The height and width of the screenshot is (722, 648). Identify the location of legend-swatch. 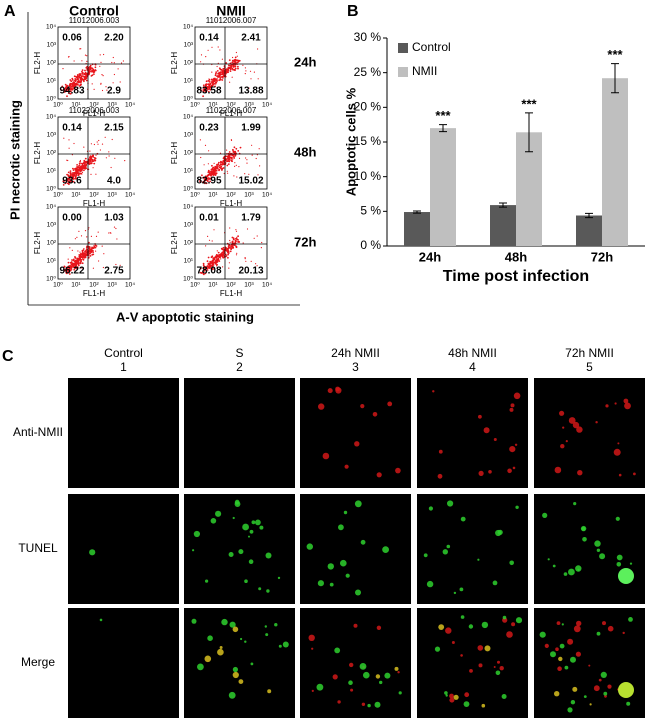
(403, 48).